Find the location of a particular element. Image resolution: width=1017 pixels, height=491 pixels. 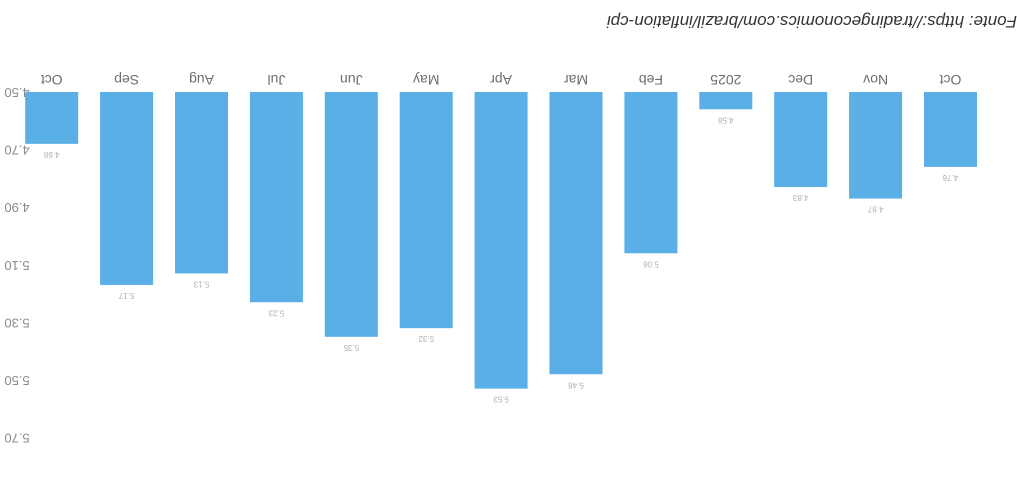

x-tick-label: Feb is located at coordinates (651, 80).